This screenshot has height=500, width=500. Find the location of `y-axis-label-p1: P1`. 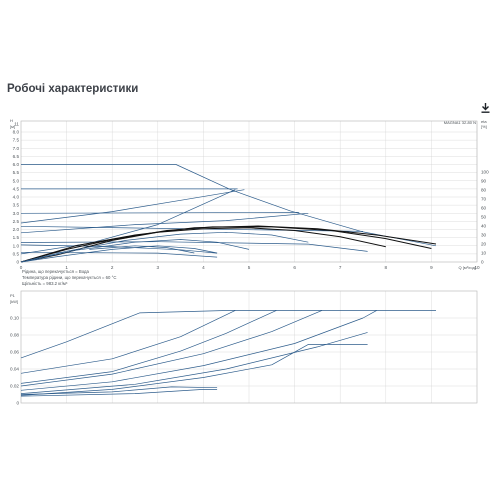

y-axis-label-p1: P1 is located at coordinates (13, 295).